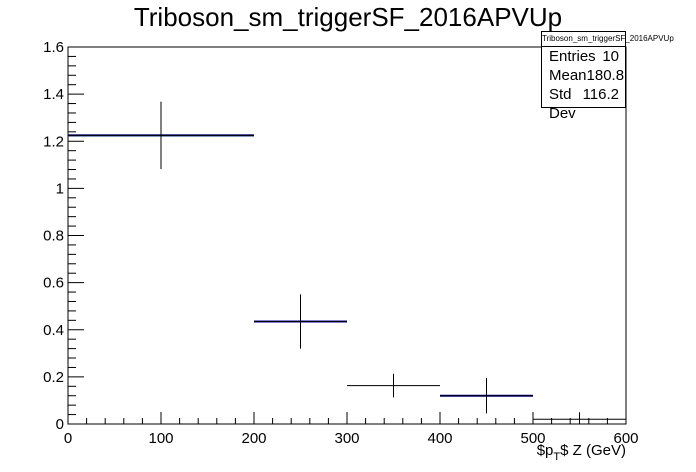 The height and width of the screenshot is (472, 696). What do you see at coordinates (439, 438) in the screenshot?
I see `x-tick-label: 400` at bounding box center [439, 438].